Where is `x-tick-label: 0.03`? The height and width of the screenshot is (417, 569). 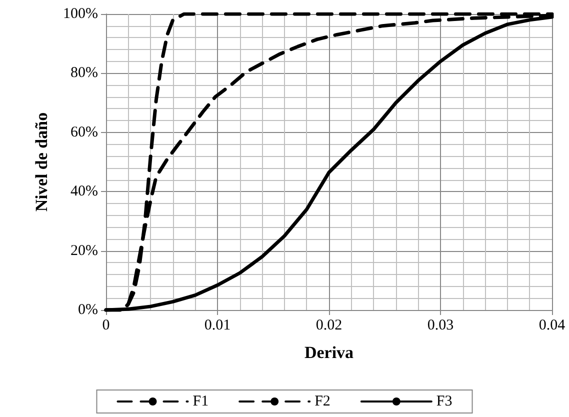
x-tick-label: 0.03 is located at coordinates (440, 326).